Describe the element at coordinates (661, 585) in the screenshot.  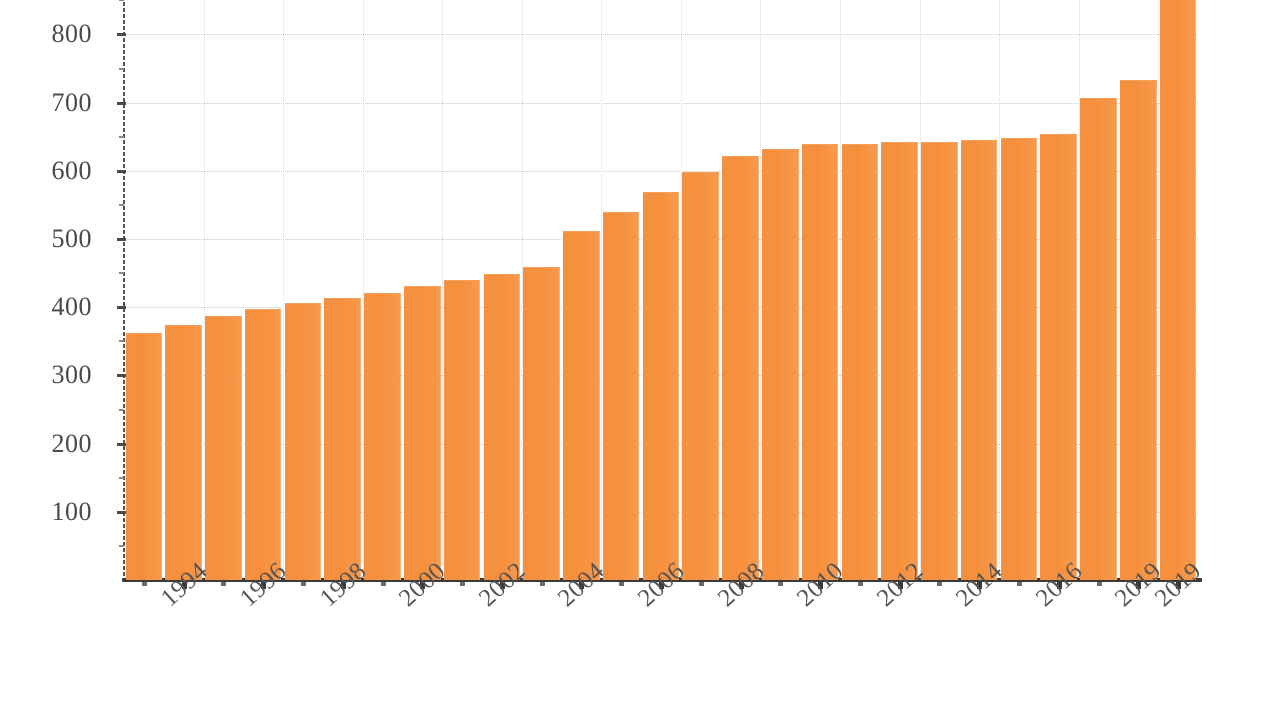
I see `x-tick-2006` at that location.